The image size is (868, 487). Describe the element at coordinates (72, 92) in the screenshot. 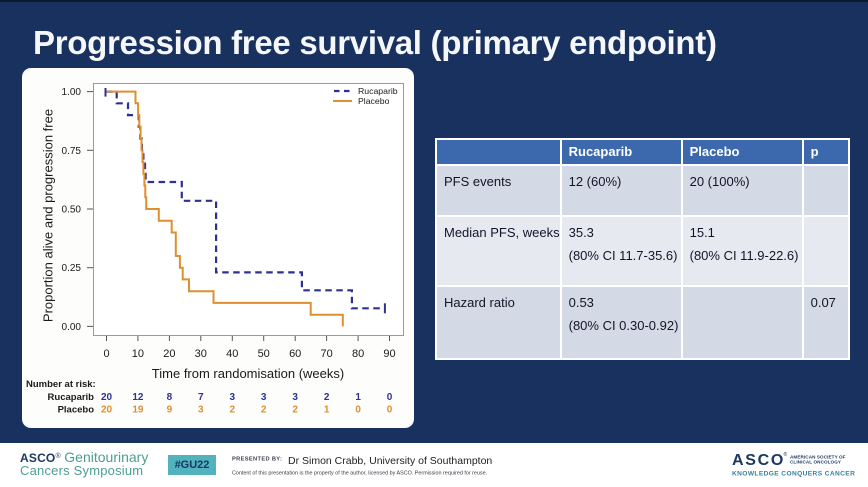

I see `svg-text: 1.00` at that location.